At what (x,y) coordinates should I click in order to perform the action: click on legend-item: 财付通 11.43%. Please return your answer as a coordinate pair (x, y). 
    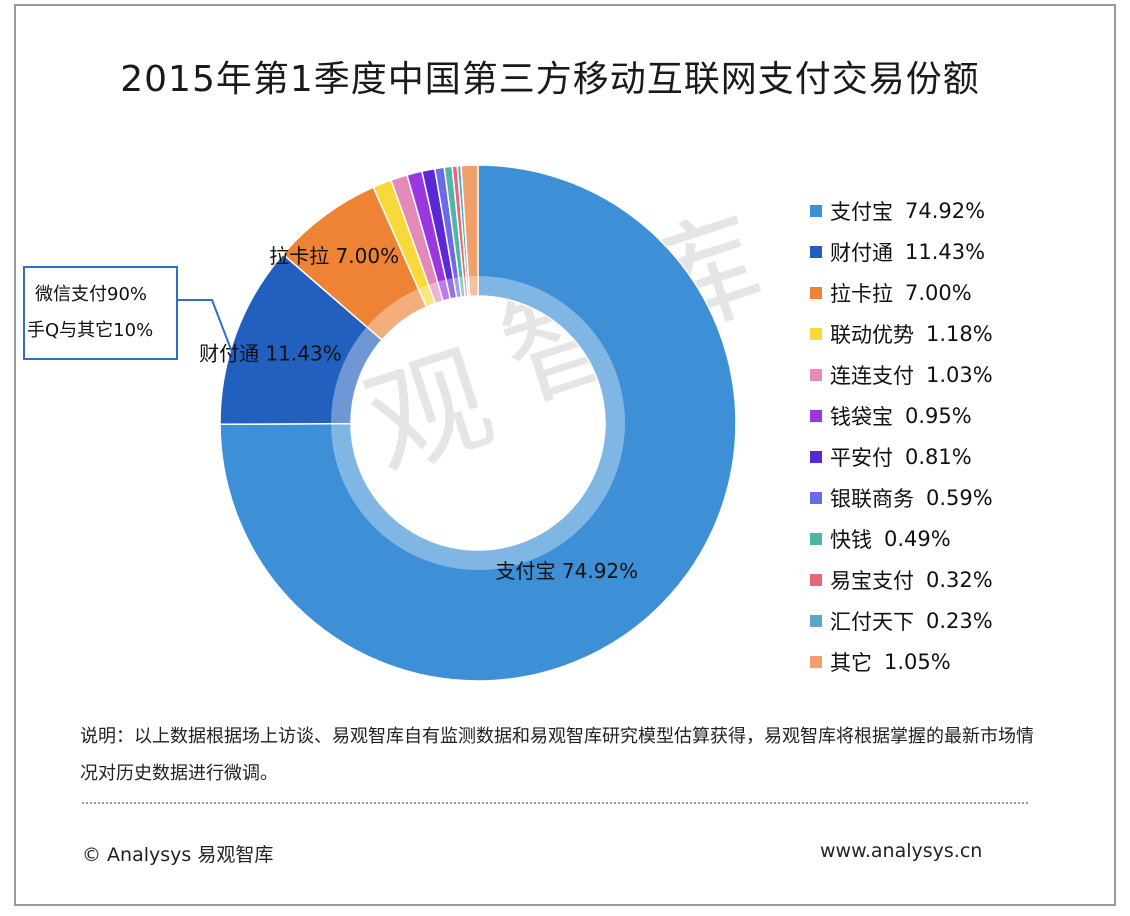
    Looking at the image, I should click on (960, 251).